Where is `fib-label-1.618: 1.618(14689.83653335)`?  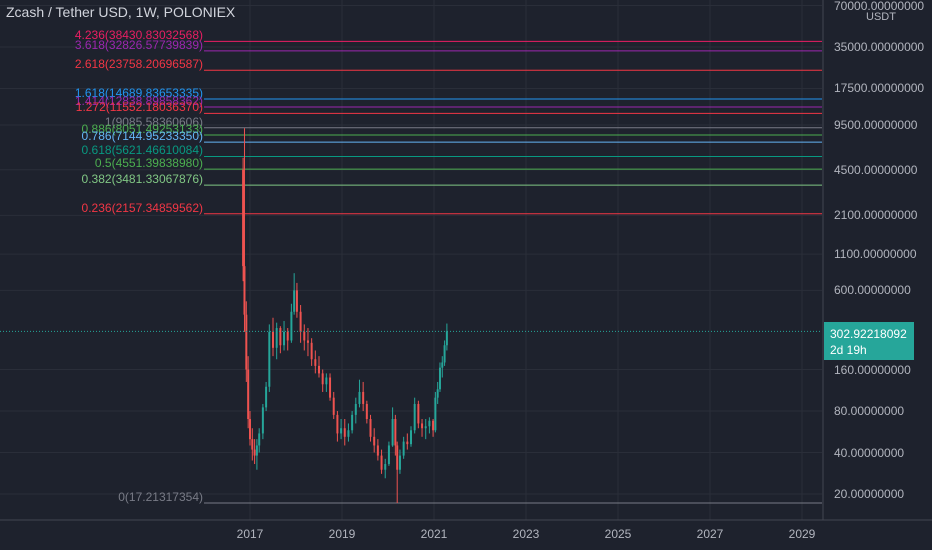 fib-label-1.618: 1.618(14689.83653335) is located at coordinates (138, 92).